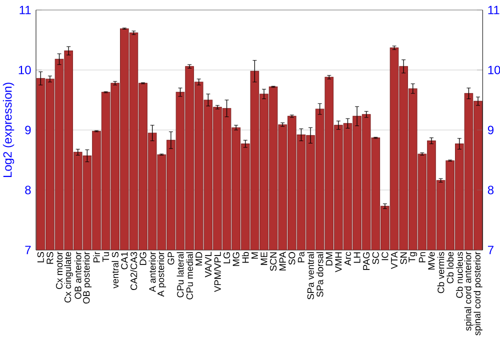 The height and width of the screenshot is (350, 500). What do you see at coordinates (366, 261) in the screenshot?
I see `x-tick-label: PAG` at bounding box center [366, 261].